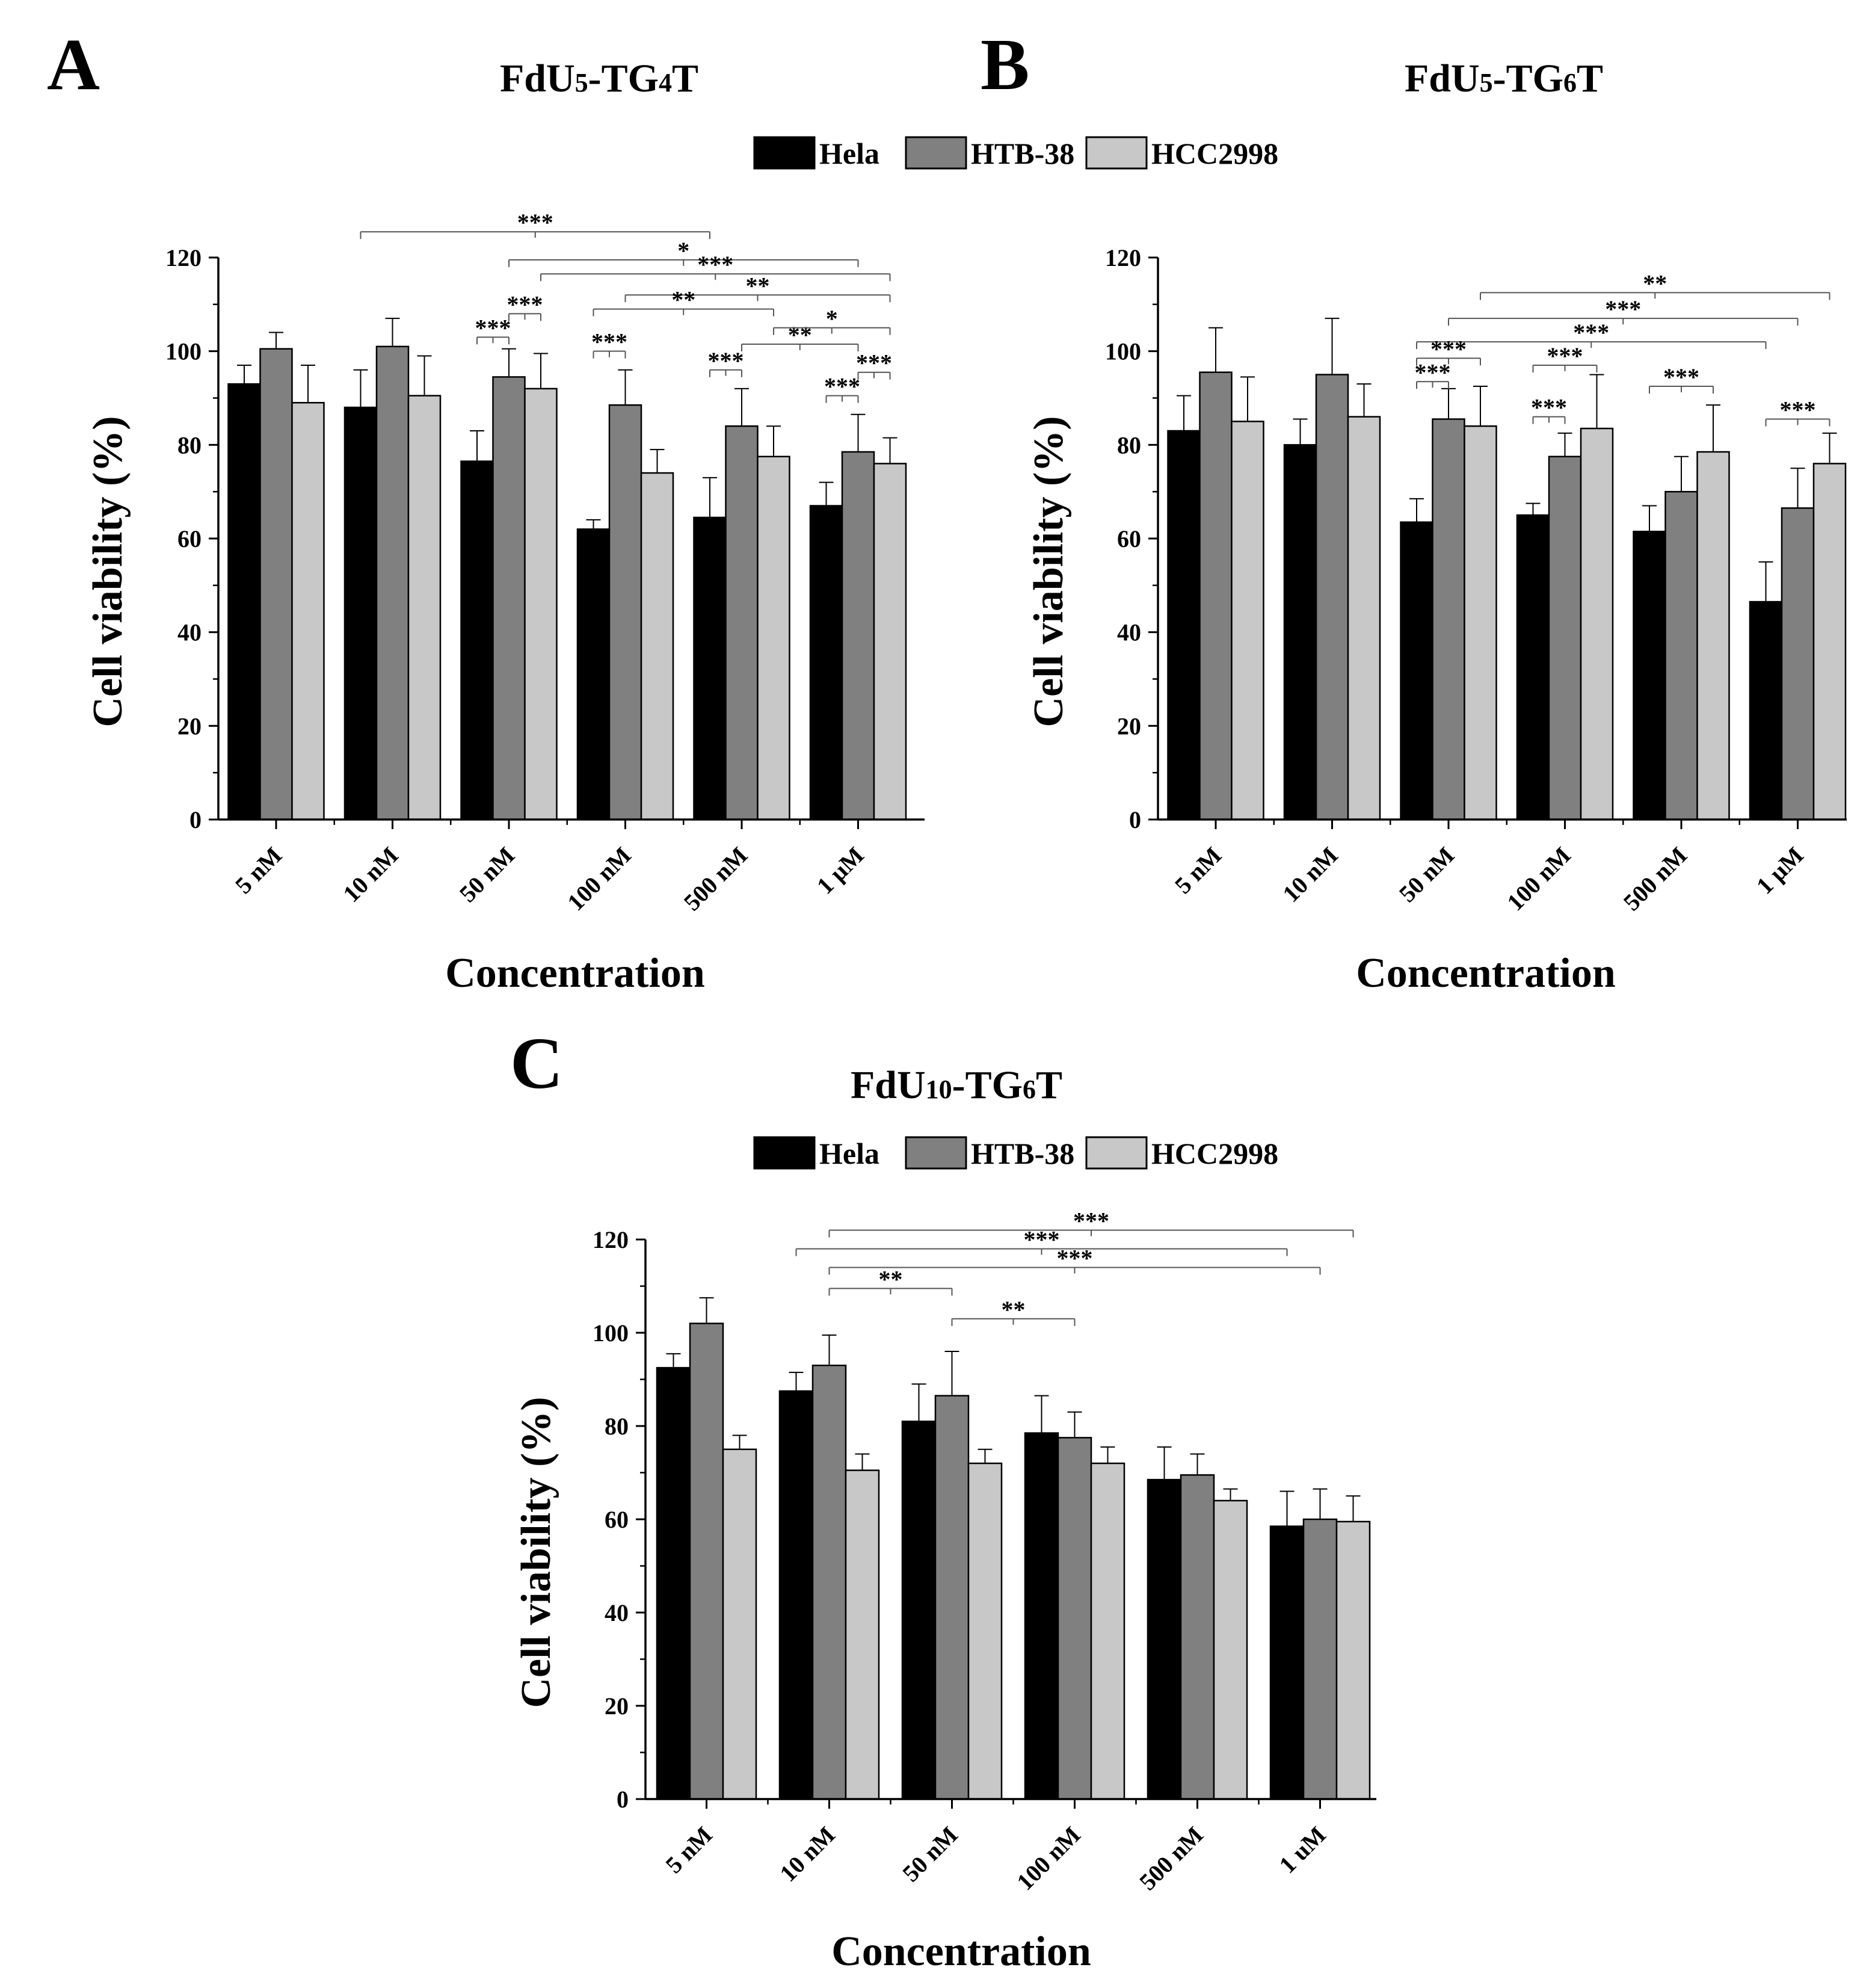 This screenshot has width=1872, height=1988. I want to click on y-axis-title-c: Cell viability (%), so click(536, 1552).